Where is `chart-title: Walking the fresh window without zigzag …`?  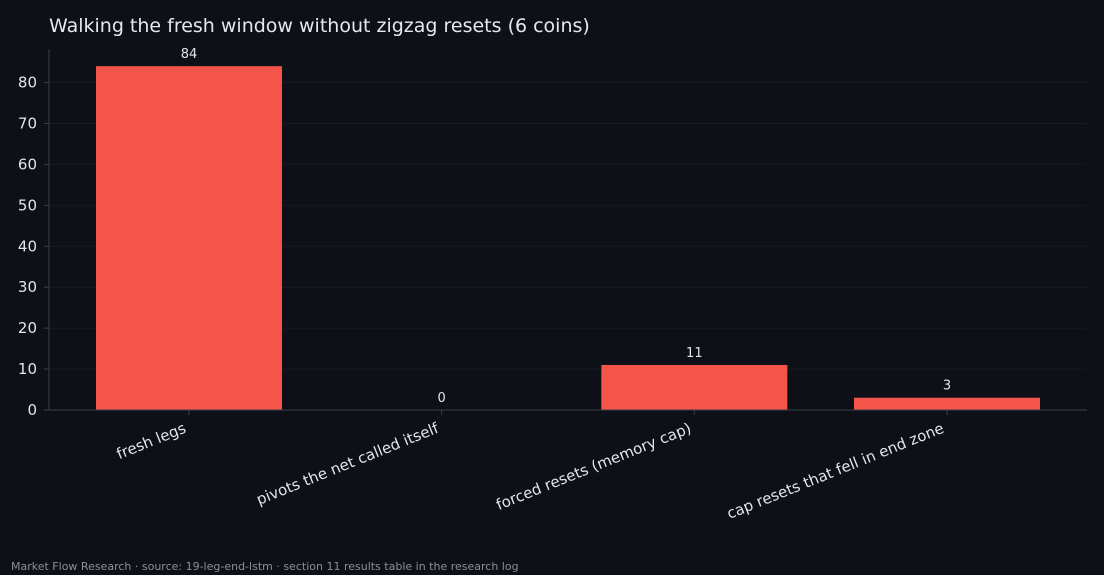 chart-title: Walking the fresh window without zigzag … is located at coordinates (319, 26).